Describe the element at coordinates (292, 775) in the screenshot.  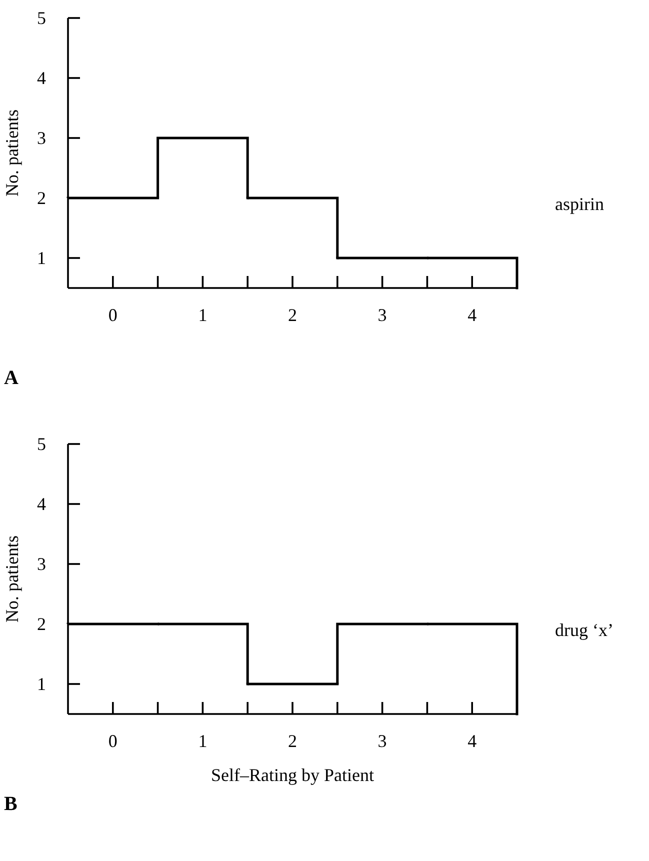
I see `x-axis-title: Self–Rating by Patient` at that location.